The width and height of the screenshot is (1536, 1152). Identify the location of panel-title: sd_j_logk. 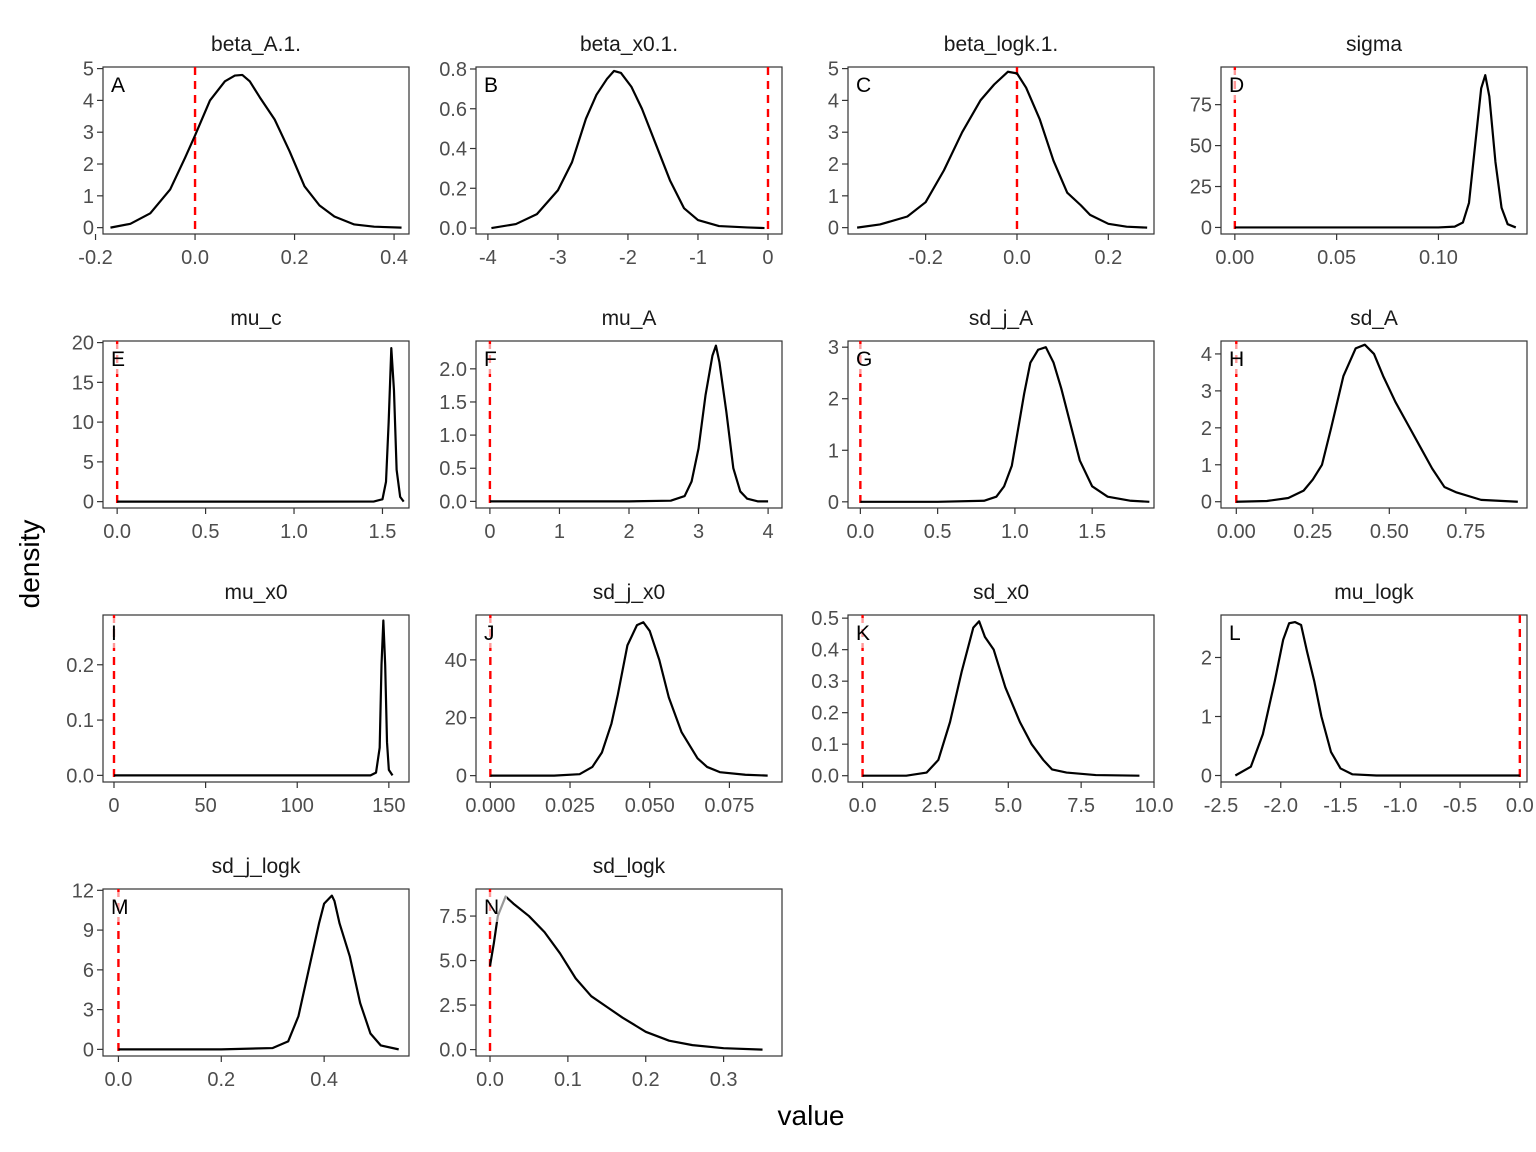
(256, 866).